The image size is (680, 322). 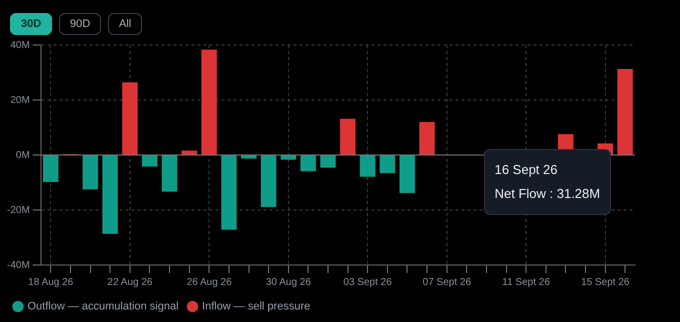 What do you see at coordinates (23, 155) in the screenshot?
I see `y-tick-label: 0M` at bounding box center [23, 155].